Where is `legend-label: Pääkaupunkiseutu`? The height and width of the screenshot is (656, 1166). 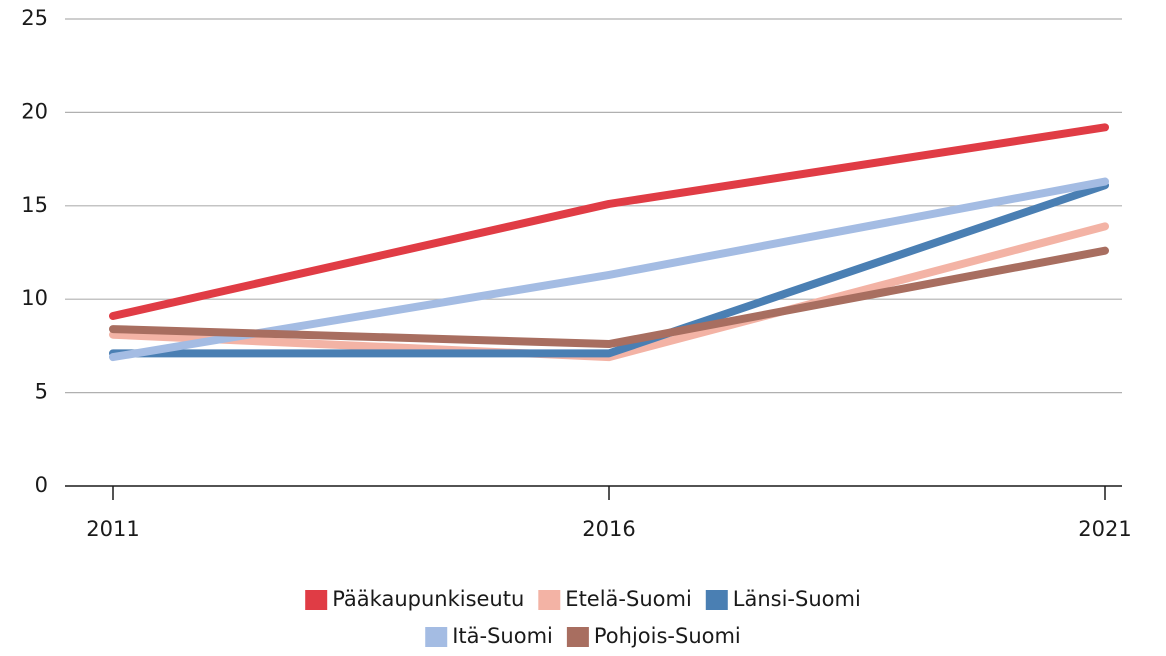 legend-label: Pääkaupunkiseutu is located at coordinates (428, 599).